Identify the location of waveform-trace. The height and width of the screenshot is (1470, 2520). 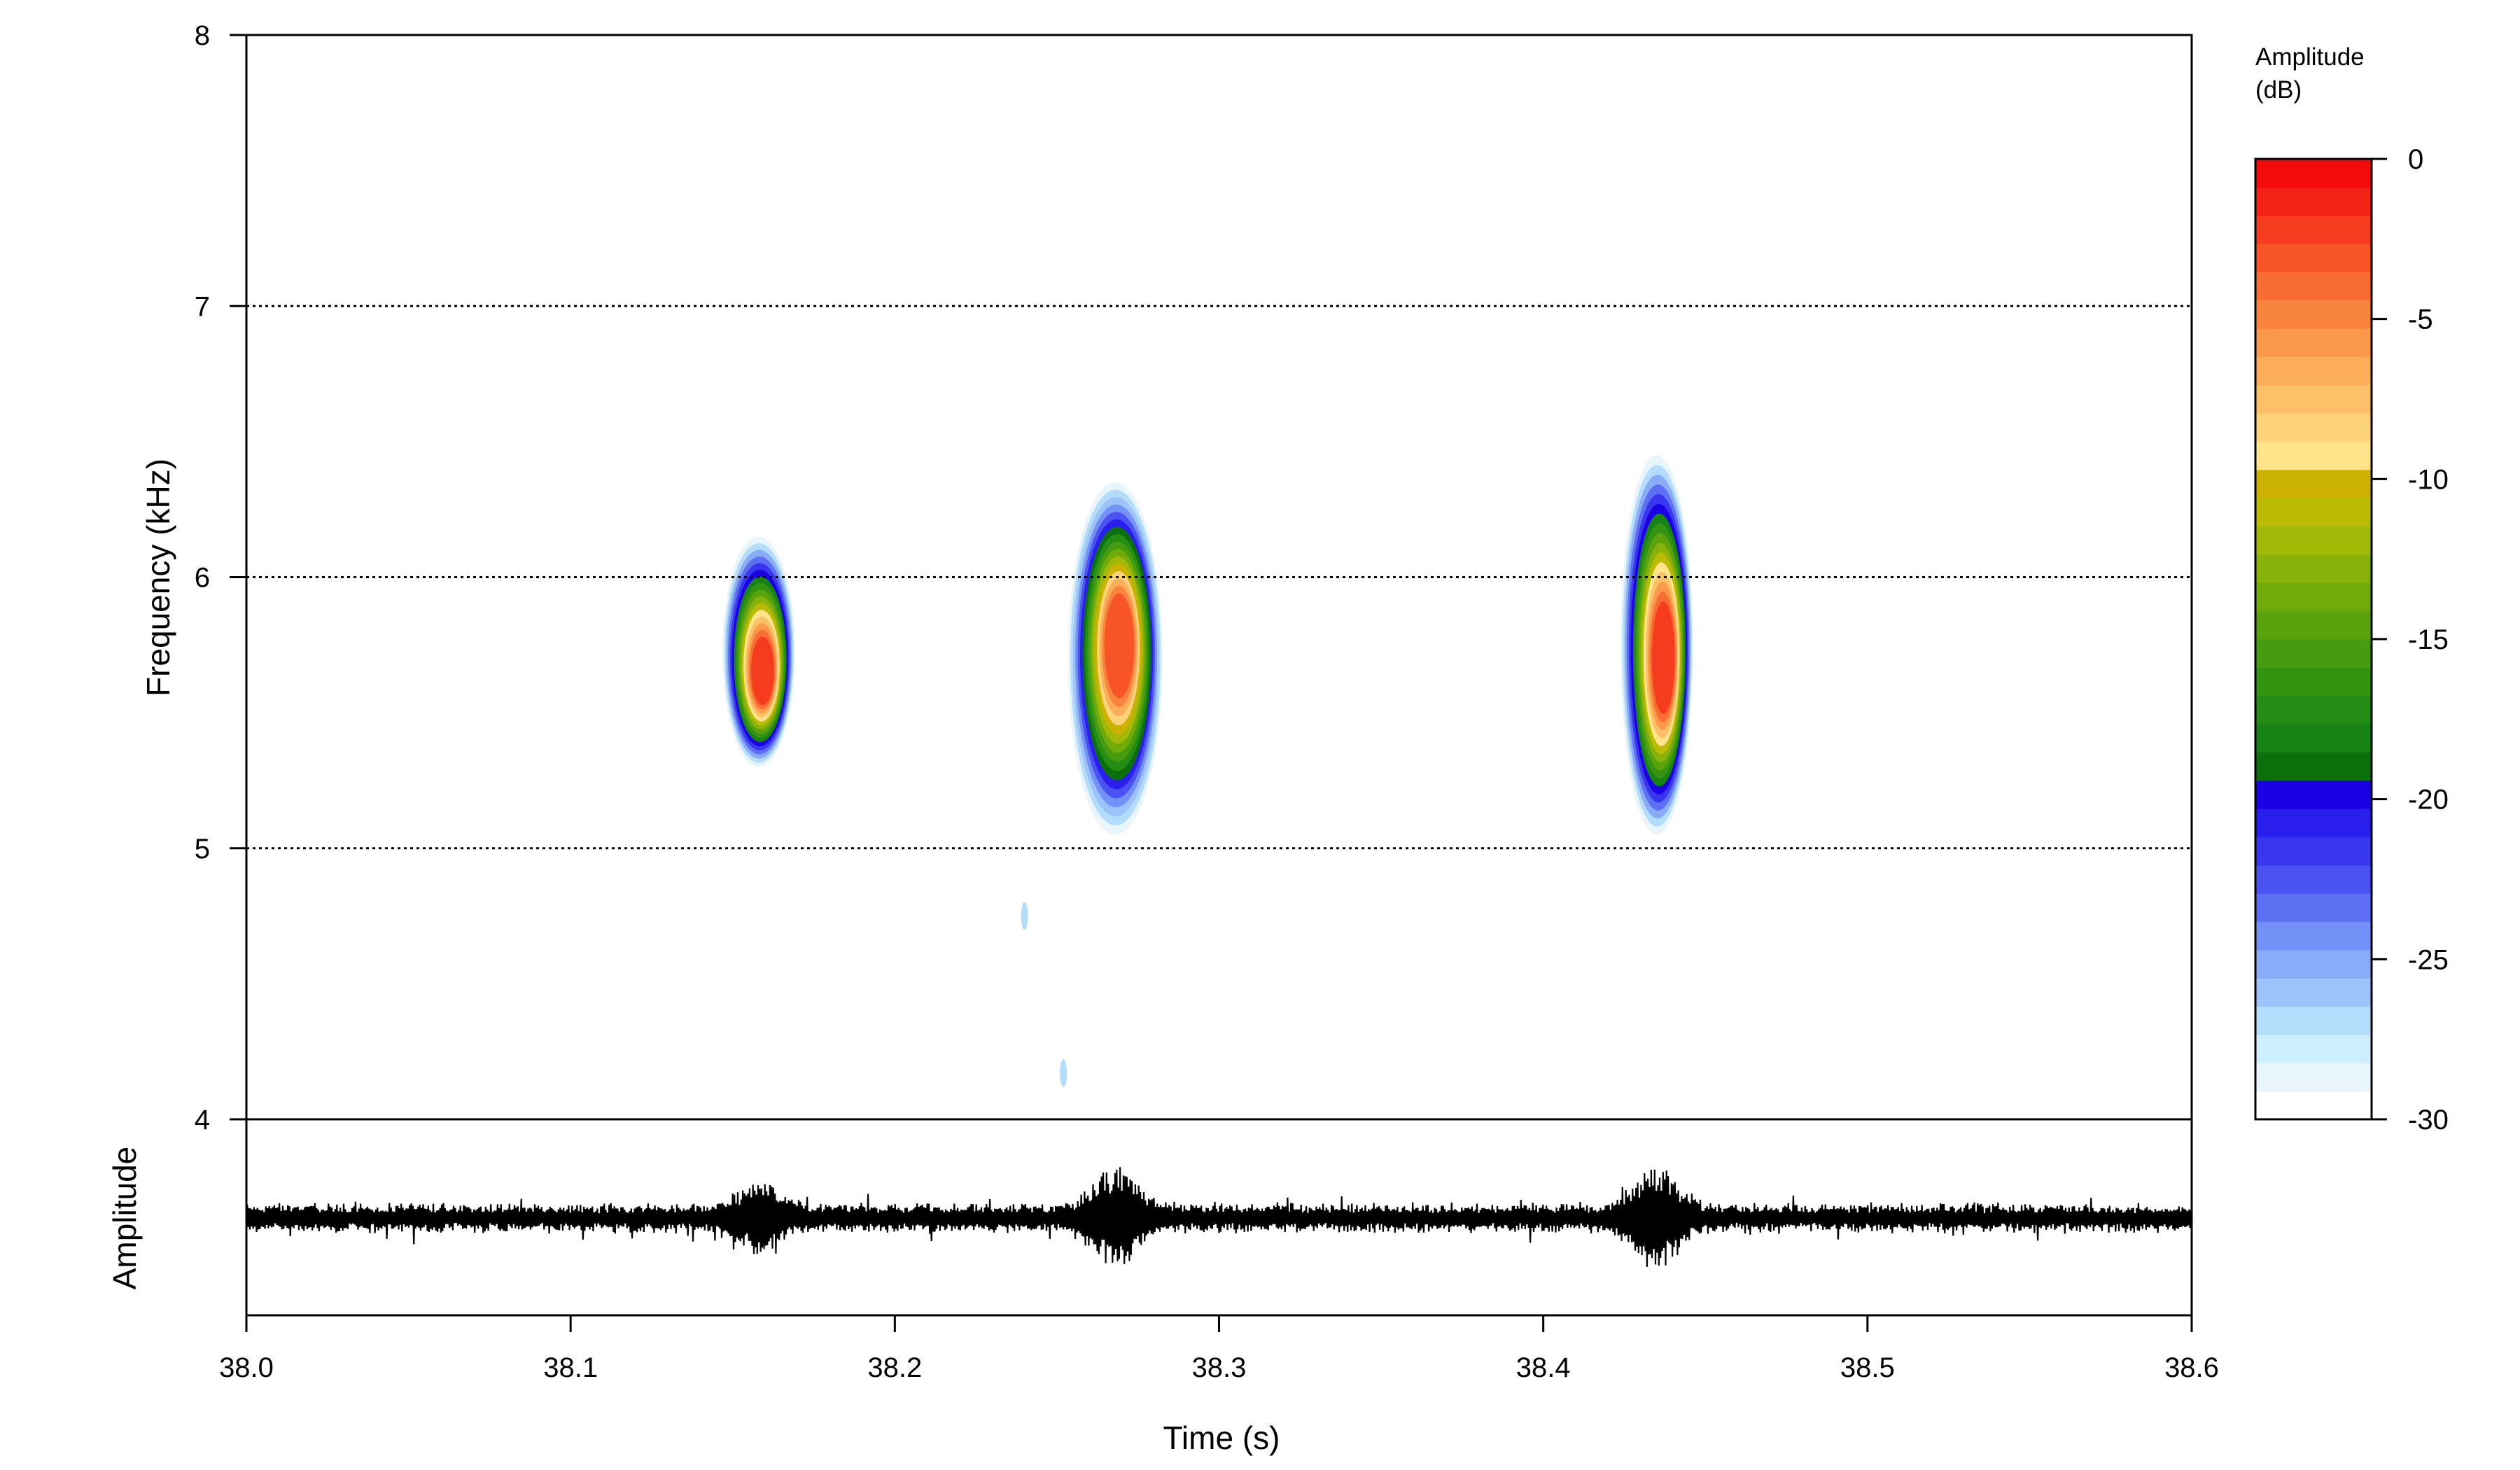
(1219, 1217).